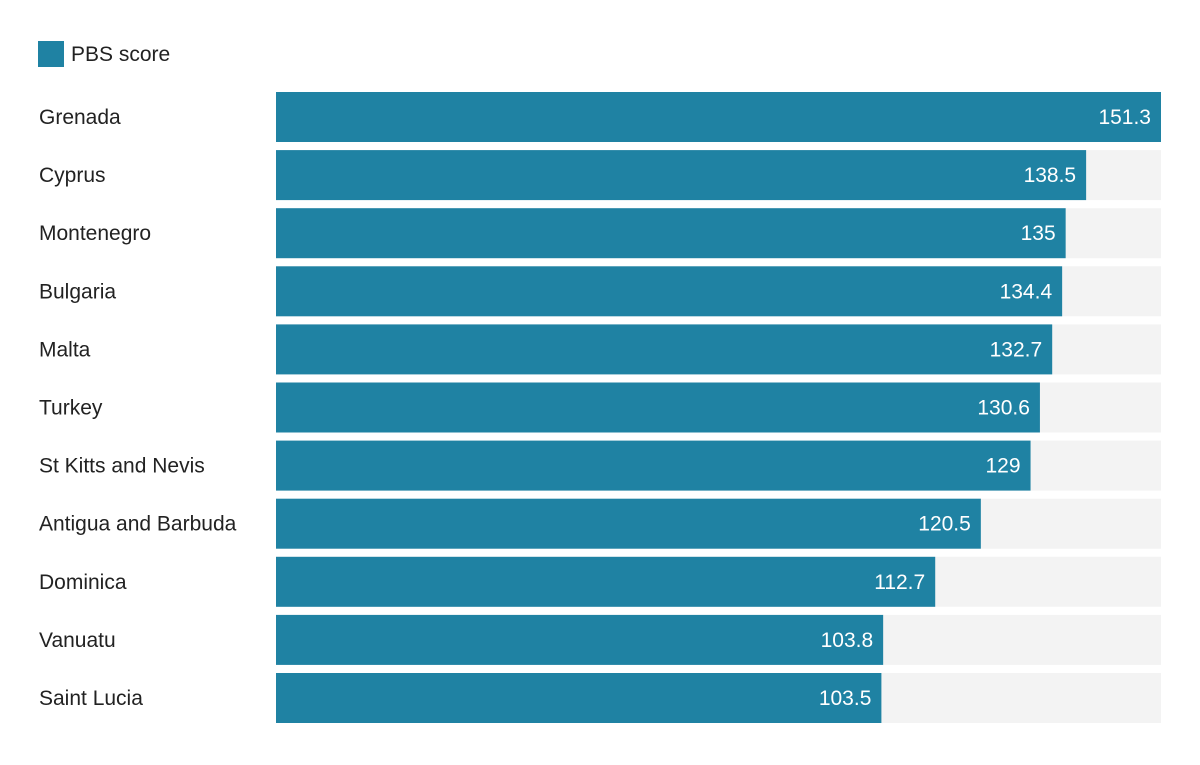 This screenshot has height=765, width=1200. What do you see at coordinates (847, 640) in the screenshot?
I see `value-label: 103.8` at bounding box center [847, 640].